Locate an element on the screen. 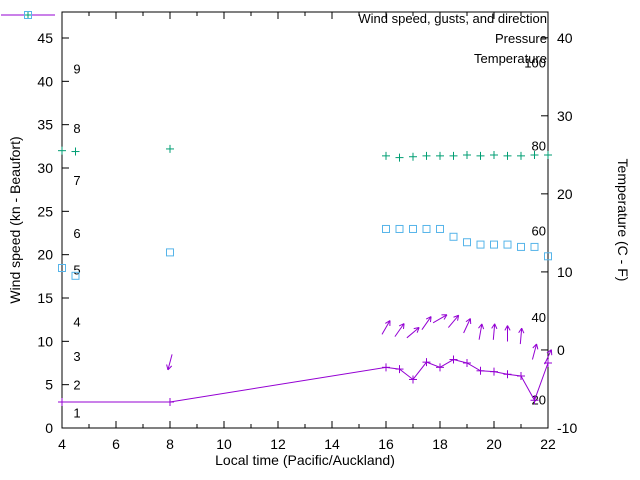 This screenshot has height=480, width=640. y-axis-title: Wind speed (kn - Beaufort) is located at coordinates (15, 220).